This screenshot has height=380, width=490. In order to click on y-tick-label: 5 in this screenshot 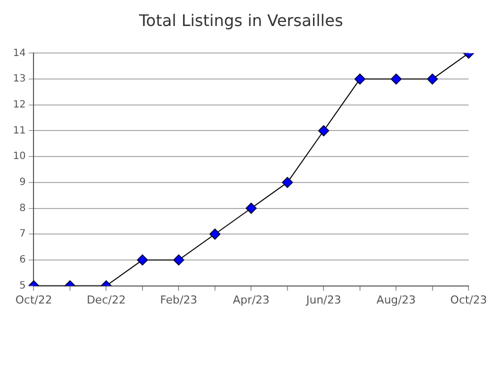, I will do `click(22, 286)`.